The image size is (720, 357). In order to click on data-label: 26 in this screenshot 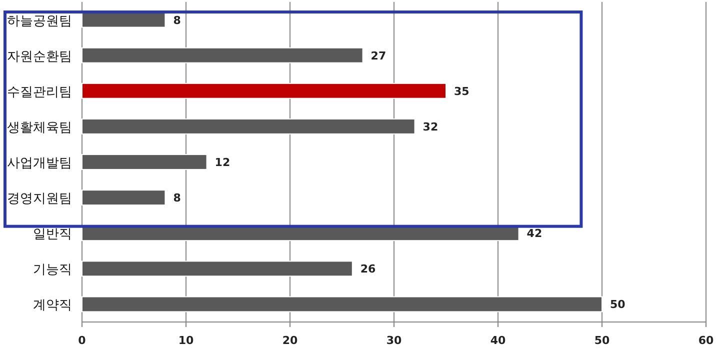, I will do `click(368, 269)`.